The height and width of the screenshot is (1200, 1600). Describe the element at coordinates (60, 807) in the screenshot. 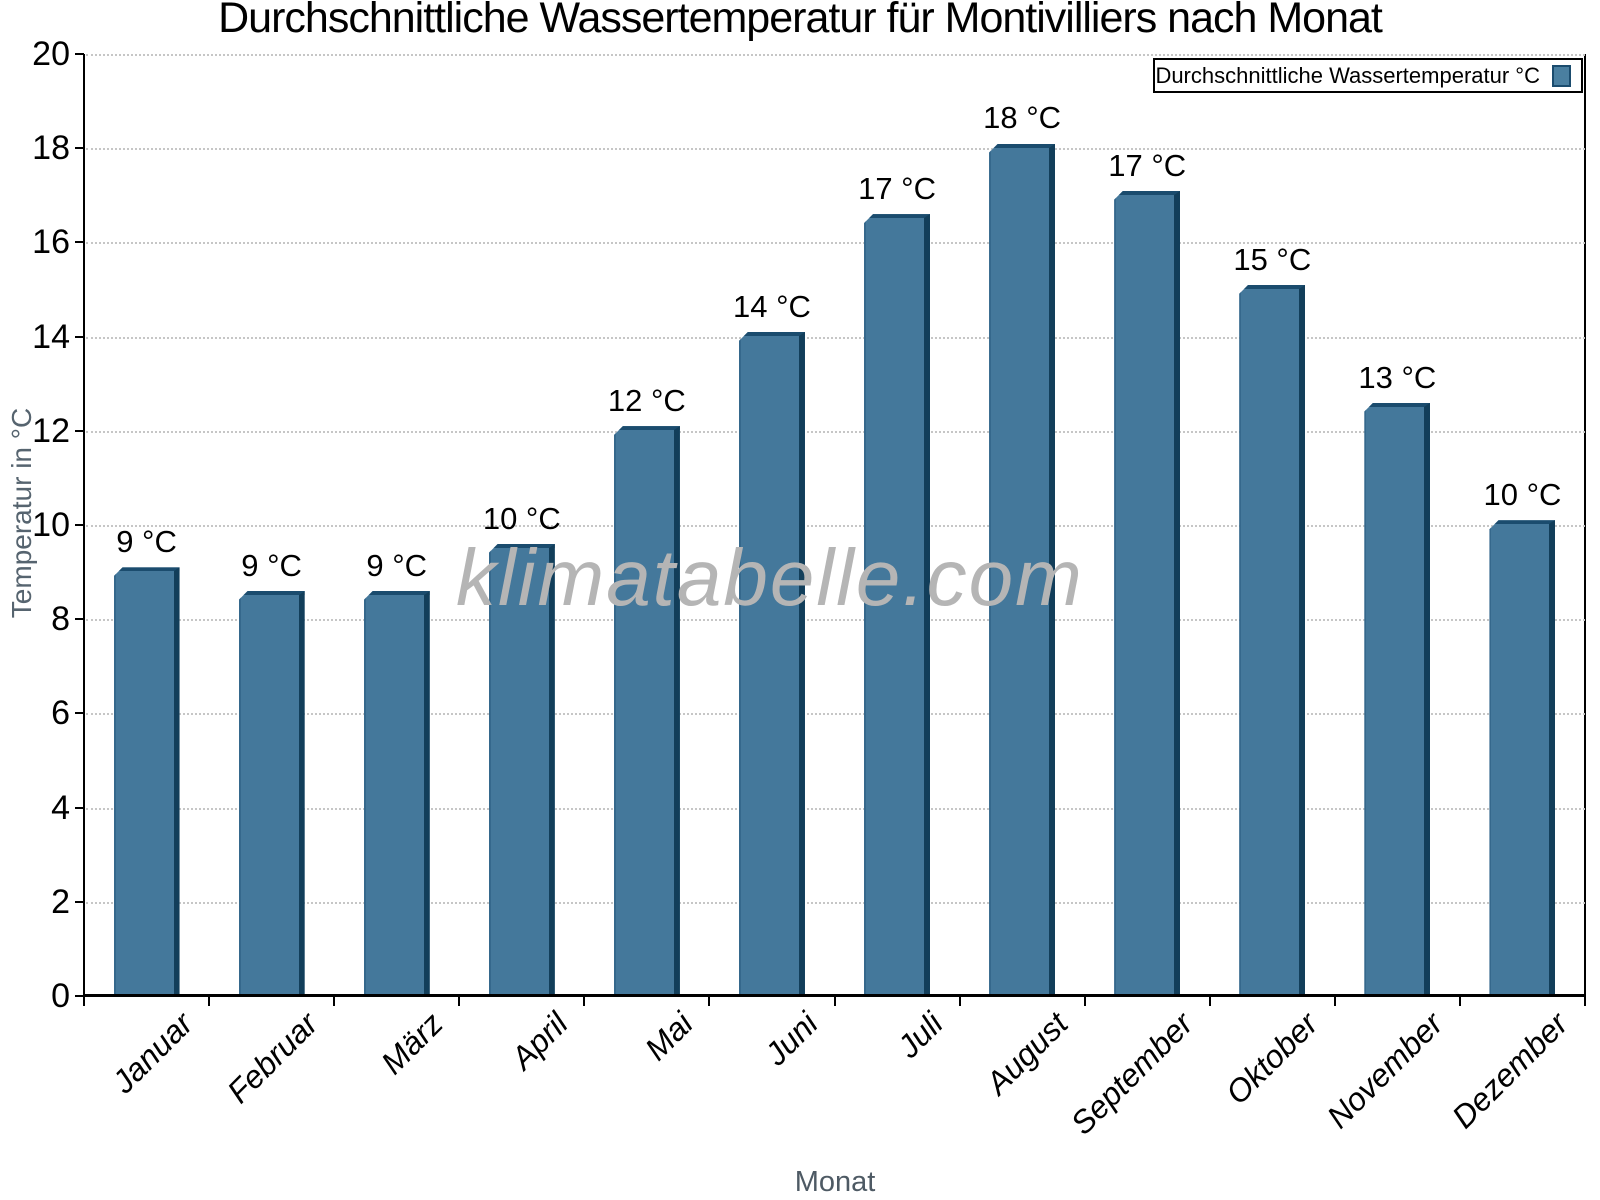

I see `y-tick-label: 4` at that location.